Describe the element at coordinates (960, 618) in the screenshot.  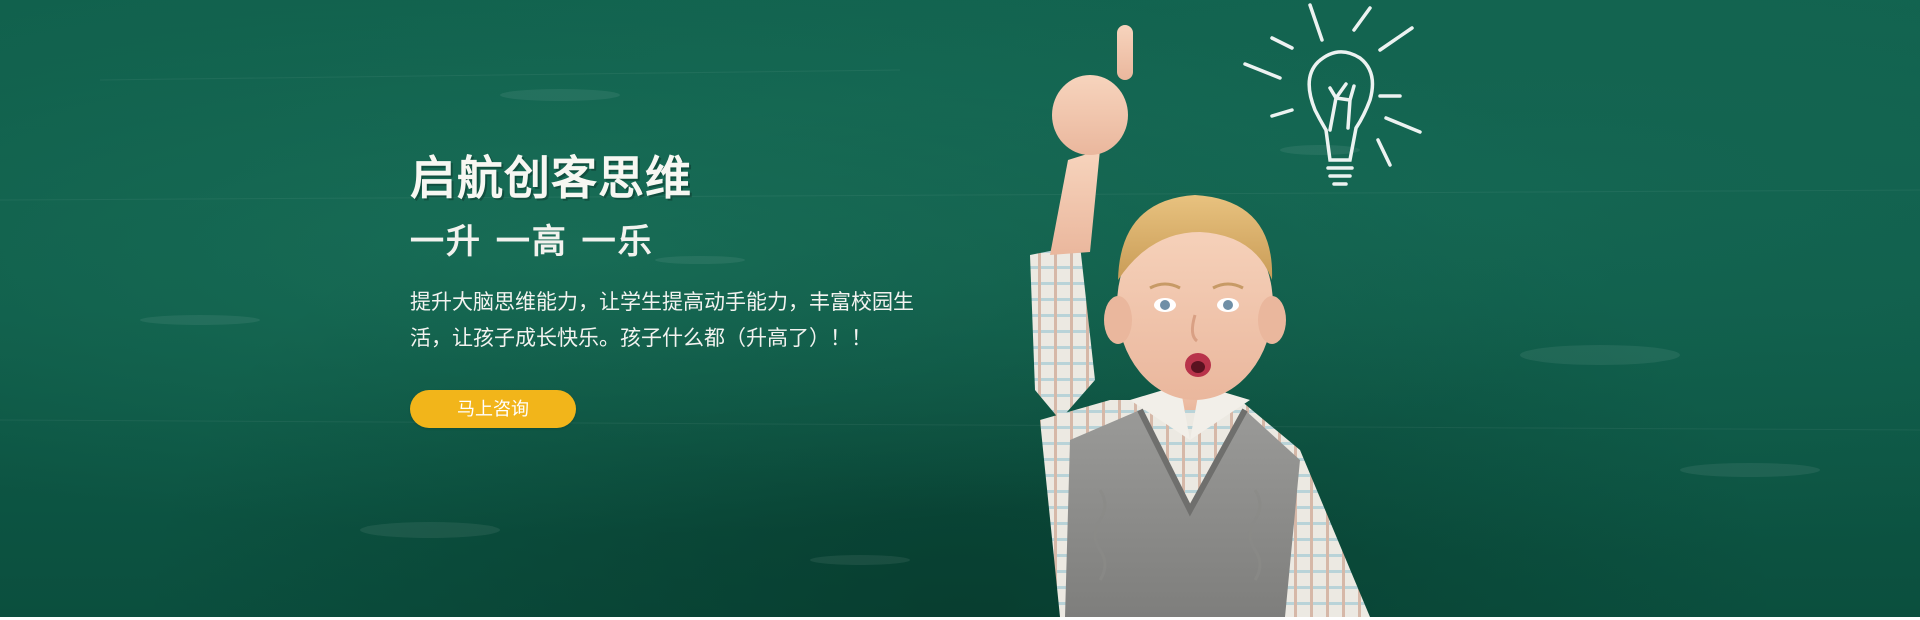
I see `page-bottom-strip` at that location.